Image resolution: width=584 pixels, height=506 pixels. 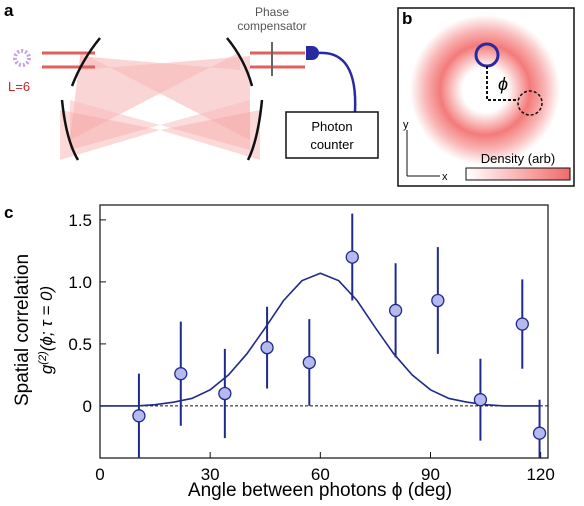 I want to click on counter-box, so click(x=332, y=135).